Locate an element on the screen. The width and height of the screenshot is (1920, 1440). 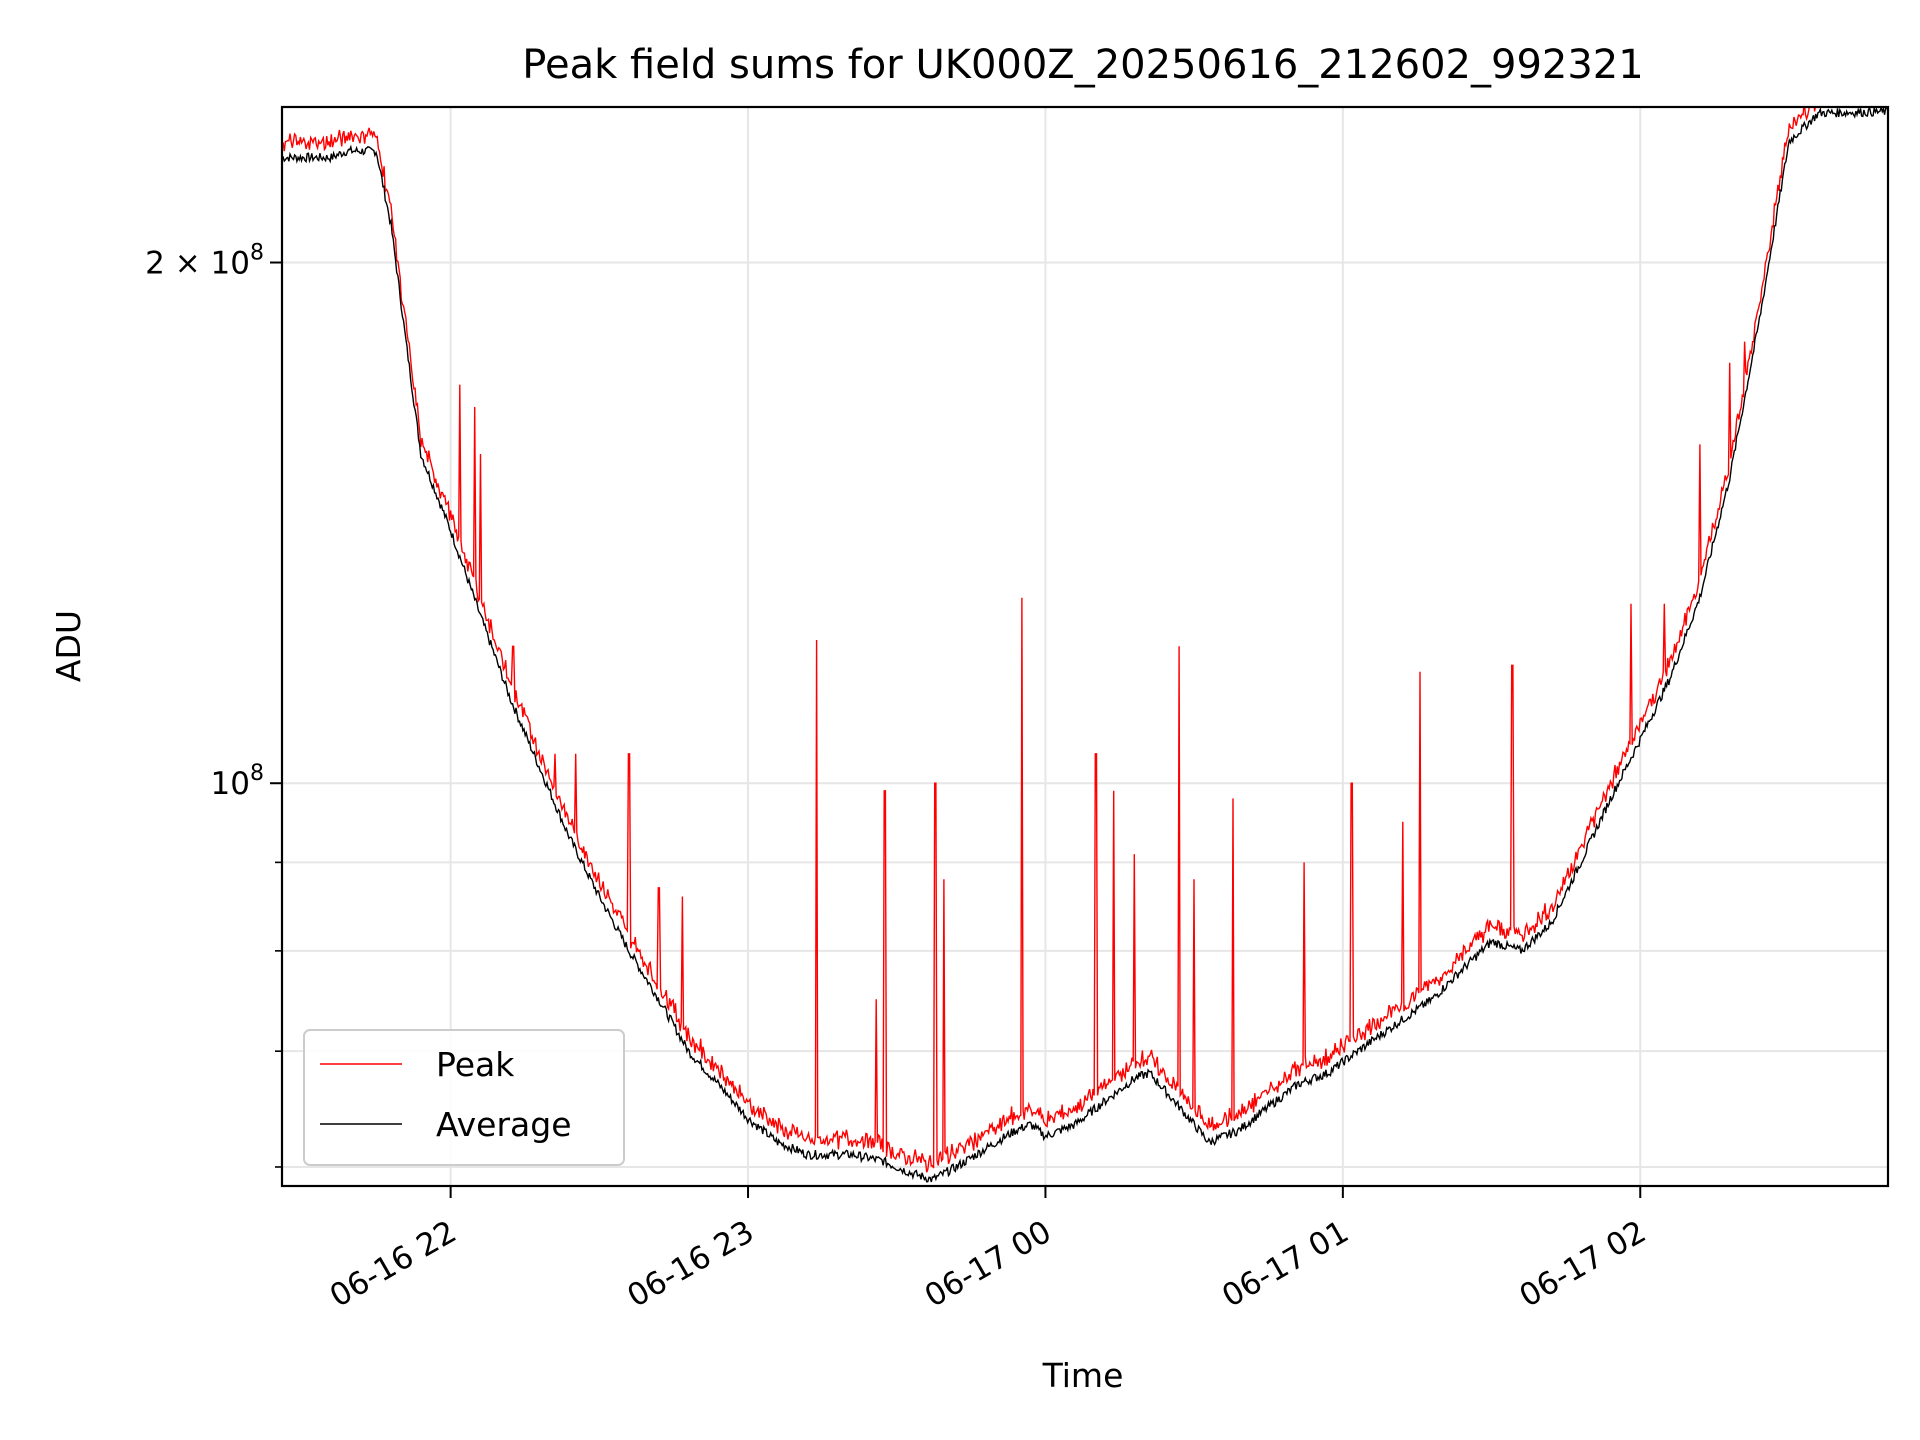
x-axis-label: Time is located at coordinates (1083, 1375).